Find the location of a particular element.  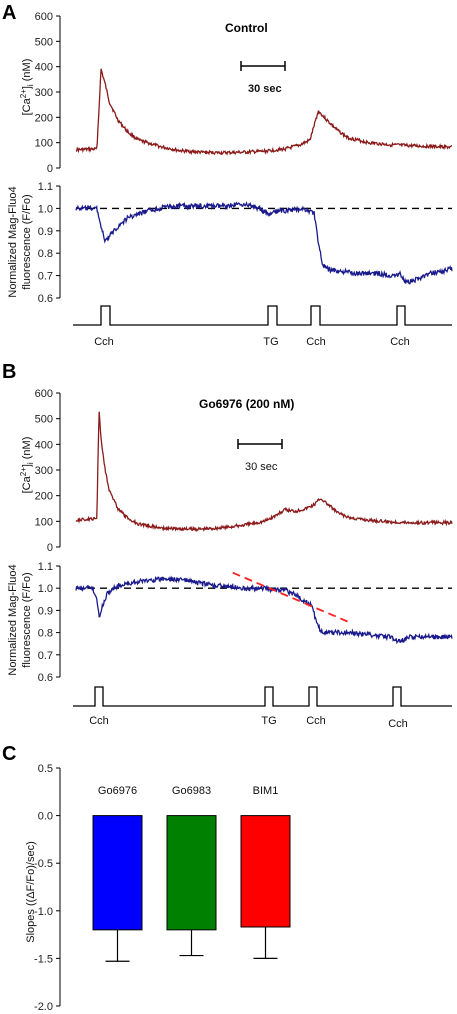

panel-b-calcium-y-tick-label: 400 is located at coordinates (44, 445).